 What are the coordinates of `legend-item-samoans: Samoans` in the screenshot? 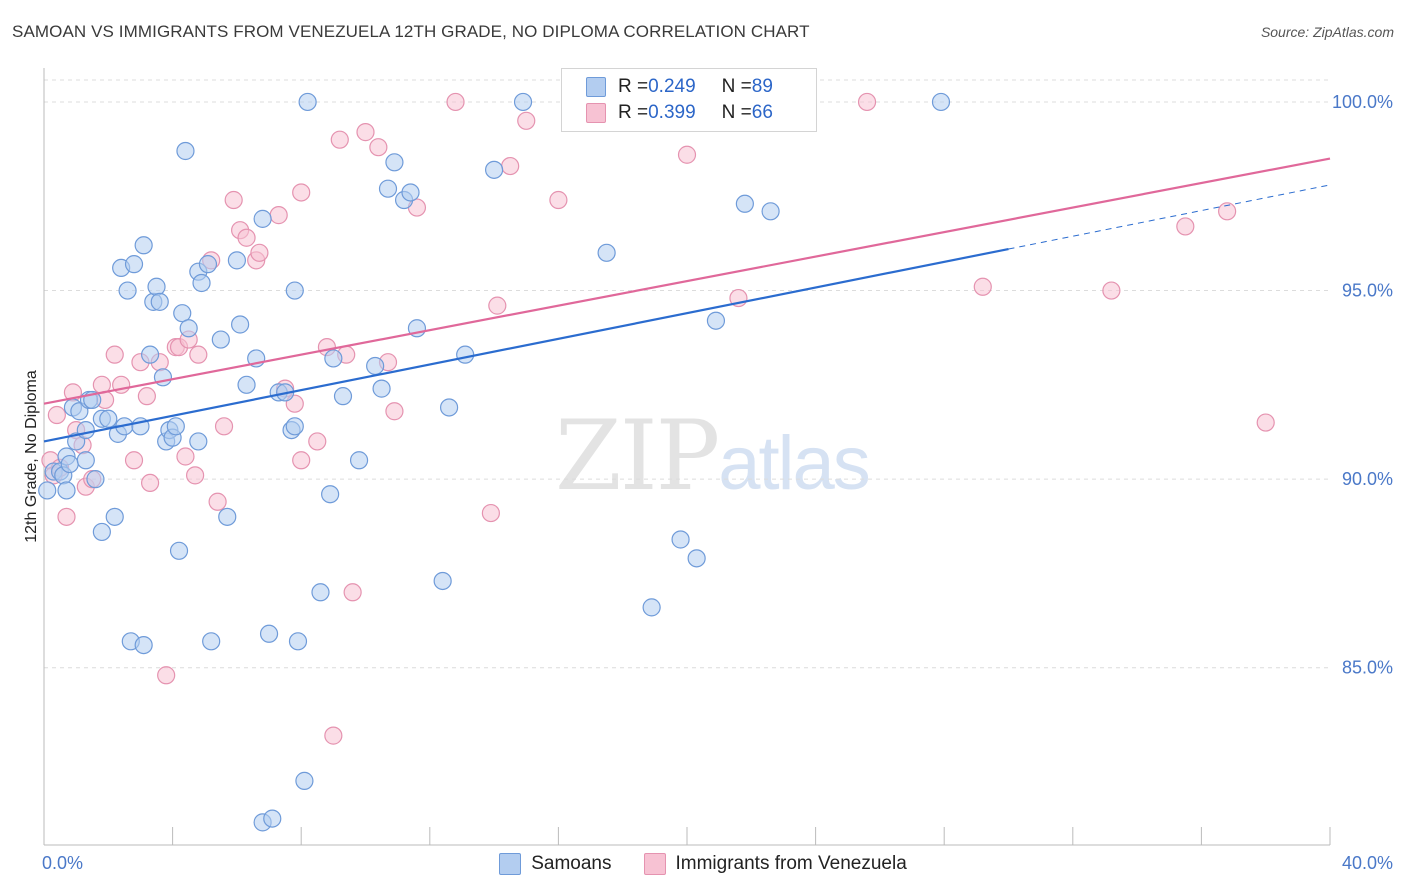 It's located at (555, 864).